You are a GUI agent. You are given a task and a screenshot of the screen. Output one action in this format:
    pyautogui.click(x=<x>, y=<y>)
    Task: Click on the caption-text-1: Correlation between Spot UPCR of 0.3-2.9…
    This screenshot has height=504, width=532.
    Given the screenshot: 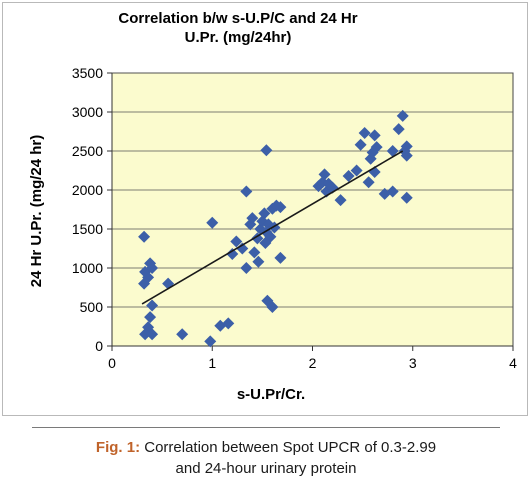 What is the action you would take?
    pyautogui.click(x=290, y=447)
    